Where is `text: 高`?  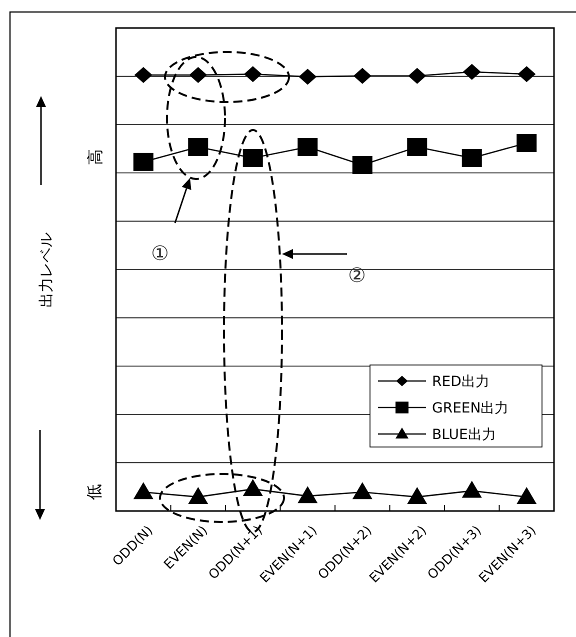
text: 高 is located at coordinates (95, 157).